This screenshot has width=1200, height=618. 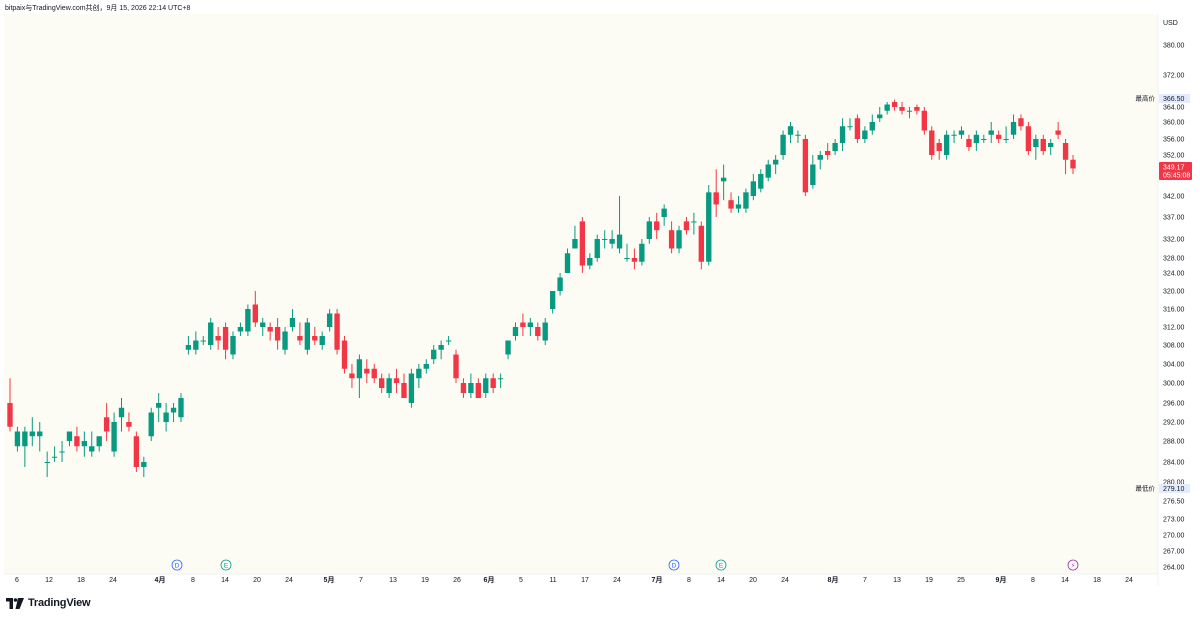 I want to click on x-tick-label: 5月, so click(x=329, y=580).